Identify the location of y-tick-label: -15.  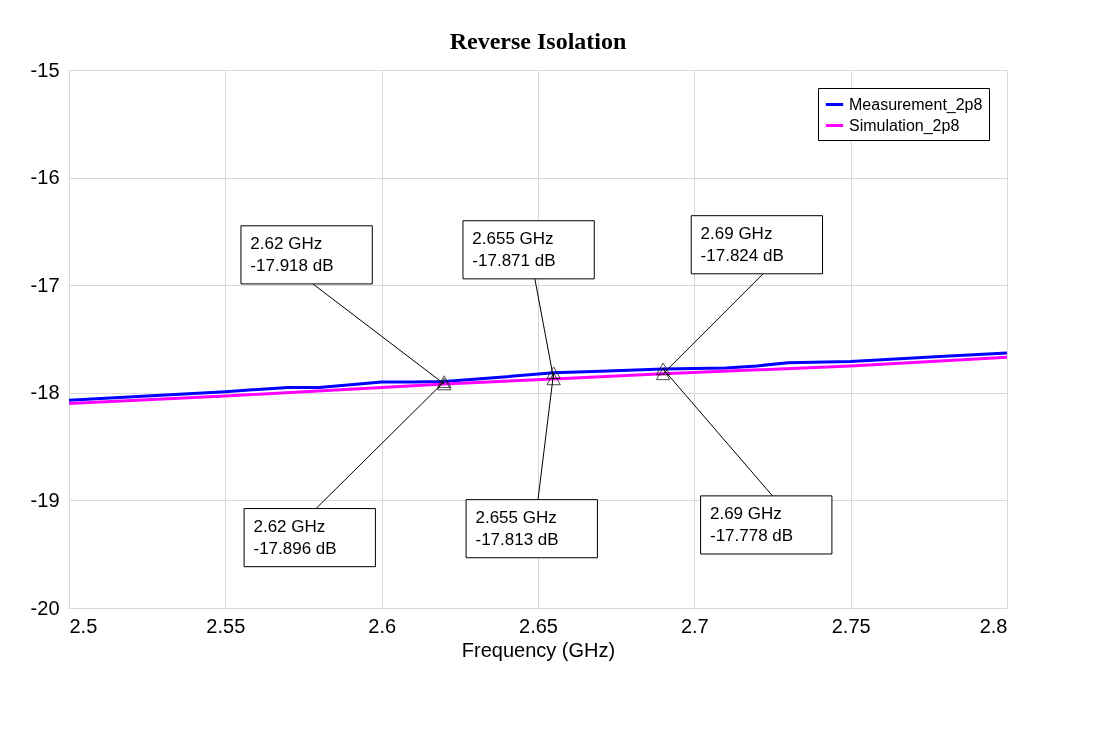
(45, 69).